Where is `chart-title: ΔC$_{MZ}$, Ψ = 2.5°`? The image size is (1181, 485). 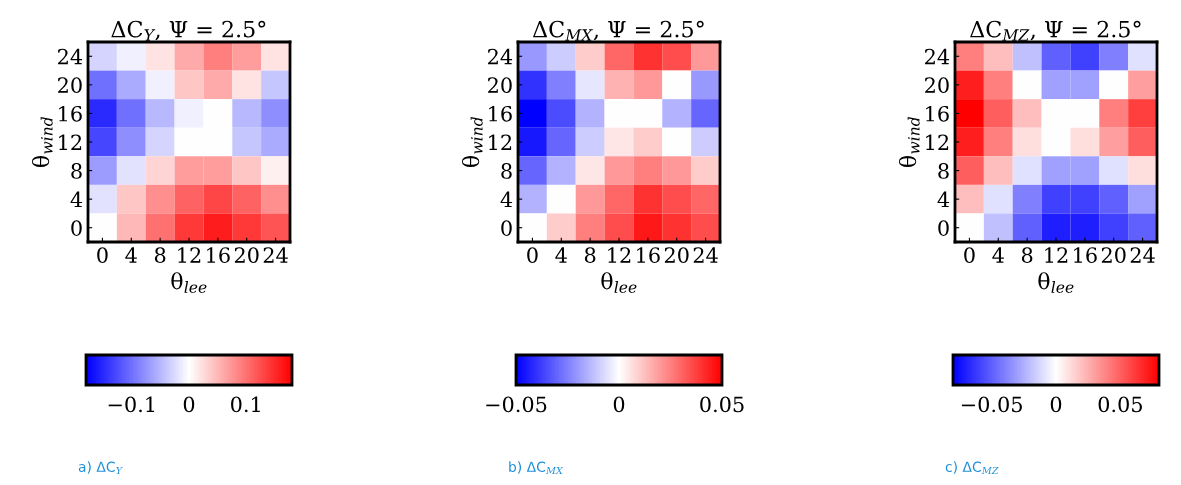
chart-title: ΔC$_{MZ}$, Ψ = 2.5° is located at coordinates (1055, 30).